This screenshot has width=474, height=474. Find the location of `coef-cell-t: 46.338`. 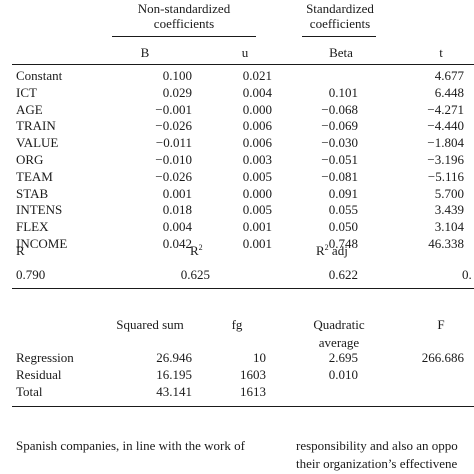

coef-cell-t: 46.338 is located at coordinates (446, 243).